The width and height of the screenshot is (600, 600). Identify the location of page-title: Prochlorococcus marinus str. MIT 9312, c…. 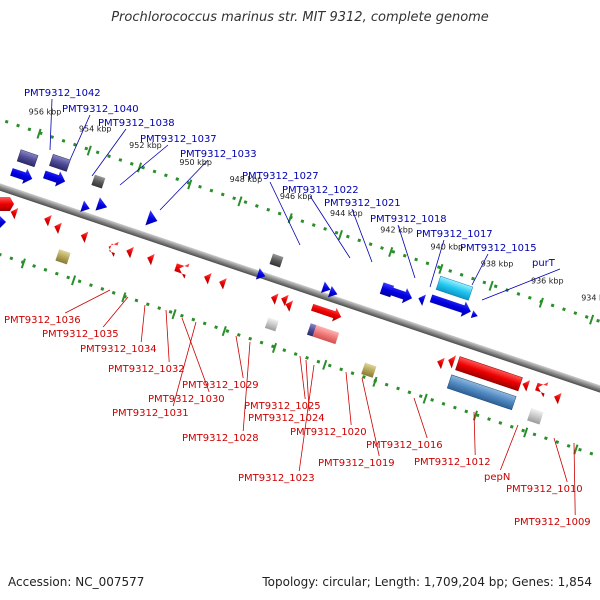
(300, 17).